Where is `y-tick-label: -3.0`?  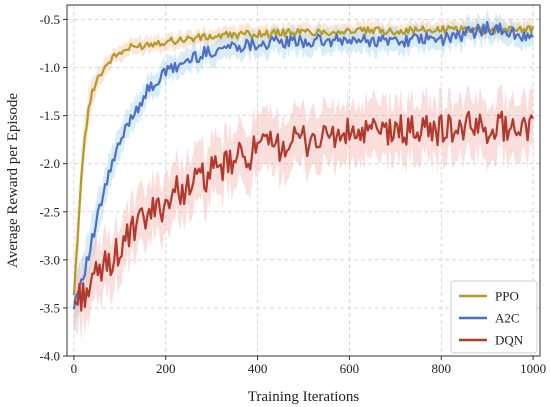
y-tick-label: -3.0 is located at coordinates (49, 259).